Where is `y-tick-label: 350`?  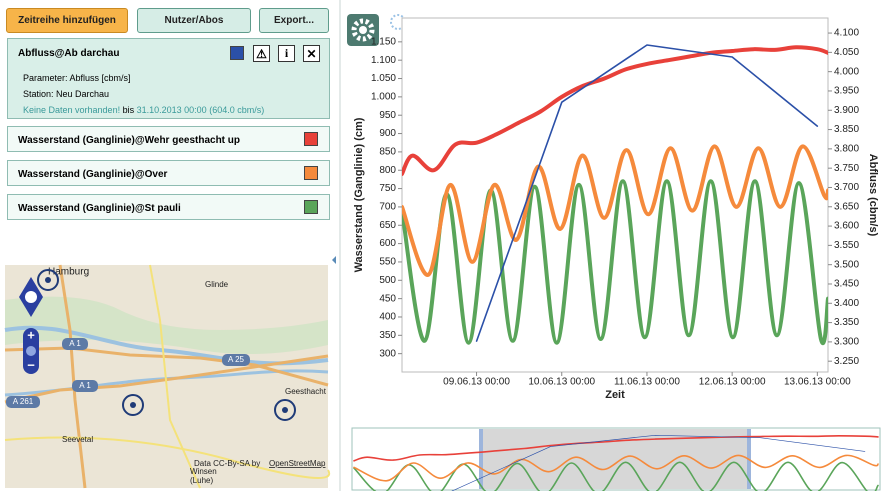 y-tick-label: 350 is located at coordinates (387, 335).